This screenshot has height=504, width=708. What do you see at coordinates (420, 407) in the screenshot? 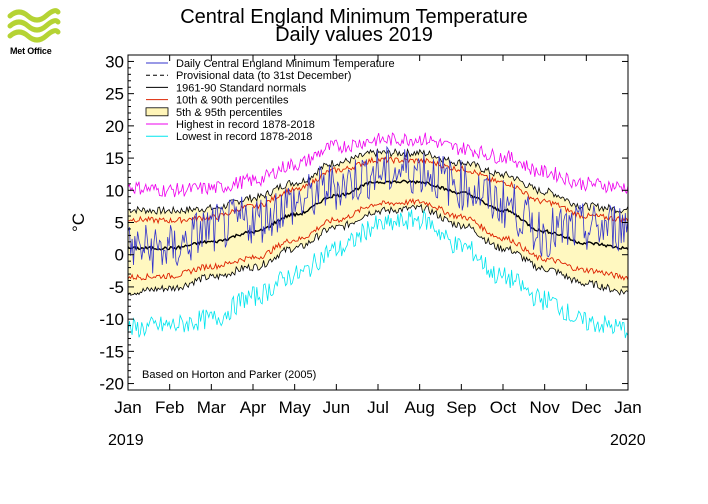
I see `x-tick-label: Aug` at bounding box center [420, 407].